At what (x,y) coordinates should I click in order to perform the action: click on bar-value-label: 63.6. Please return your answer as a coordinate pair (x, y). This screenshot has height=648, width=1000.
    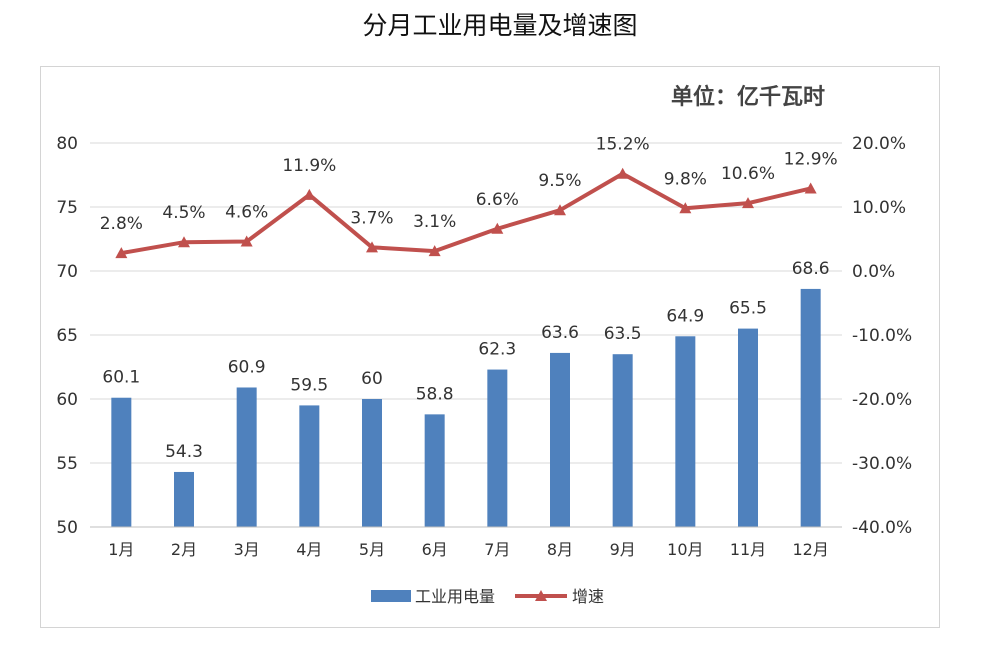
    Looking at the image, I should click on (560, 333).